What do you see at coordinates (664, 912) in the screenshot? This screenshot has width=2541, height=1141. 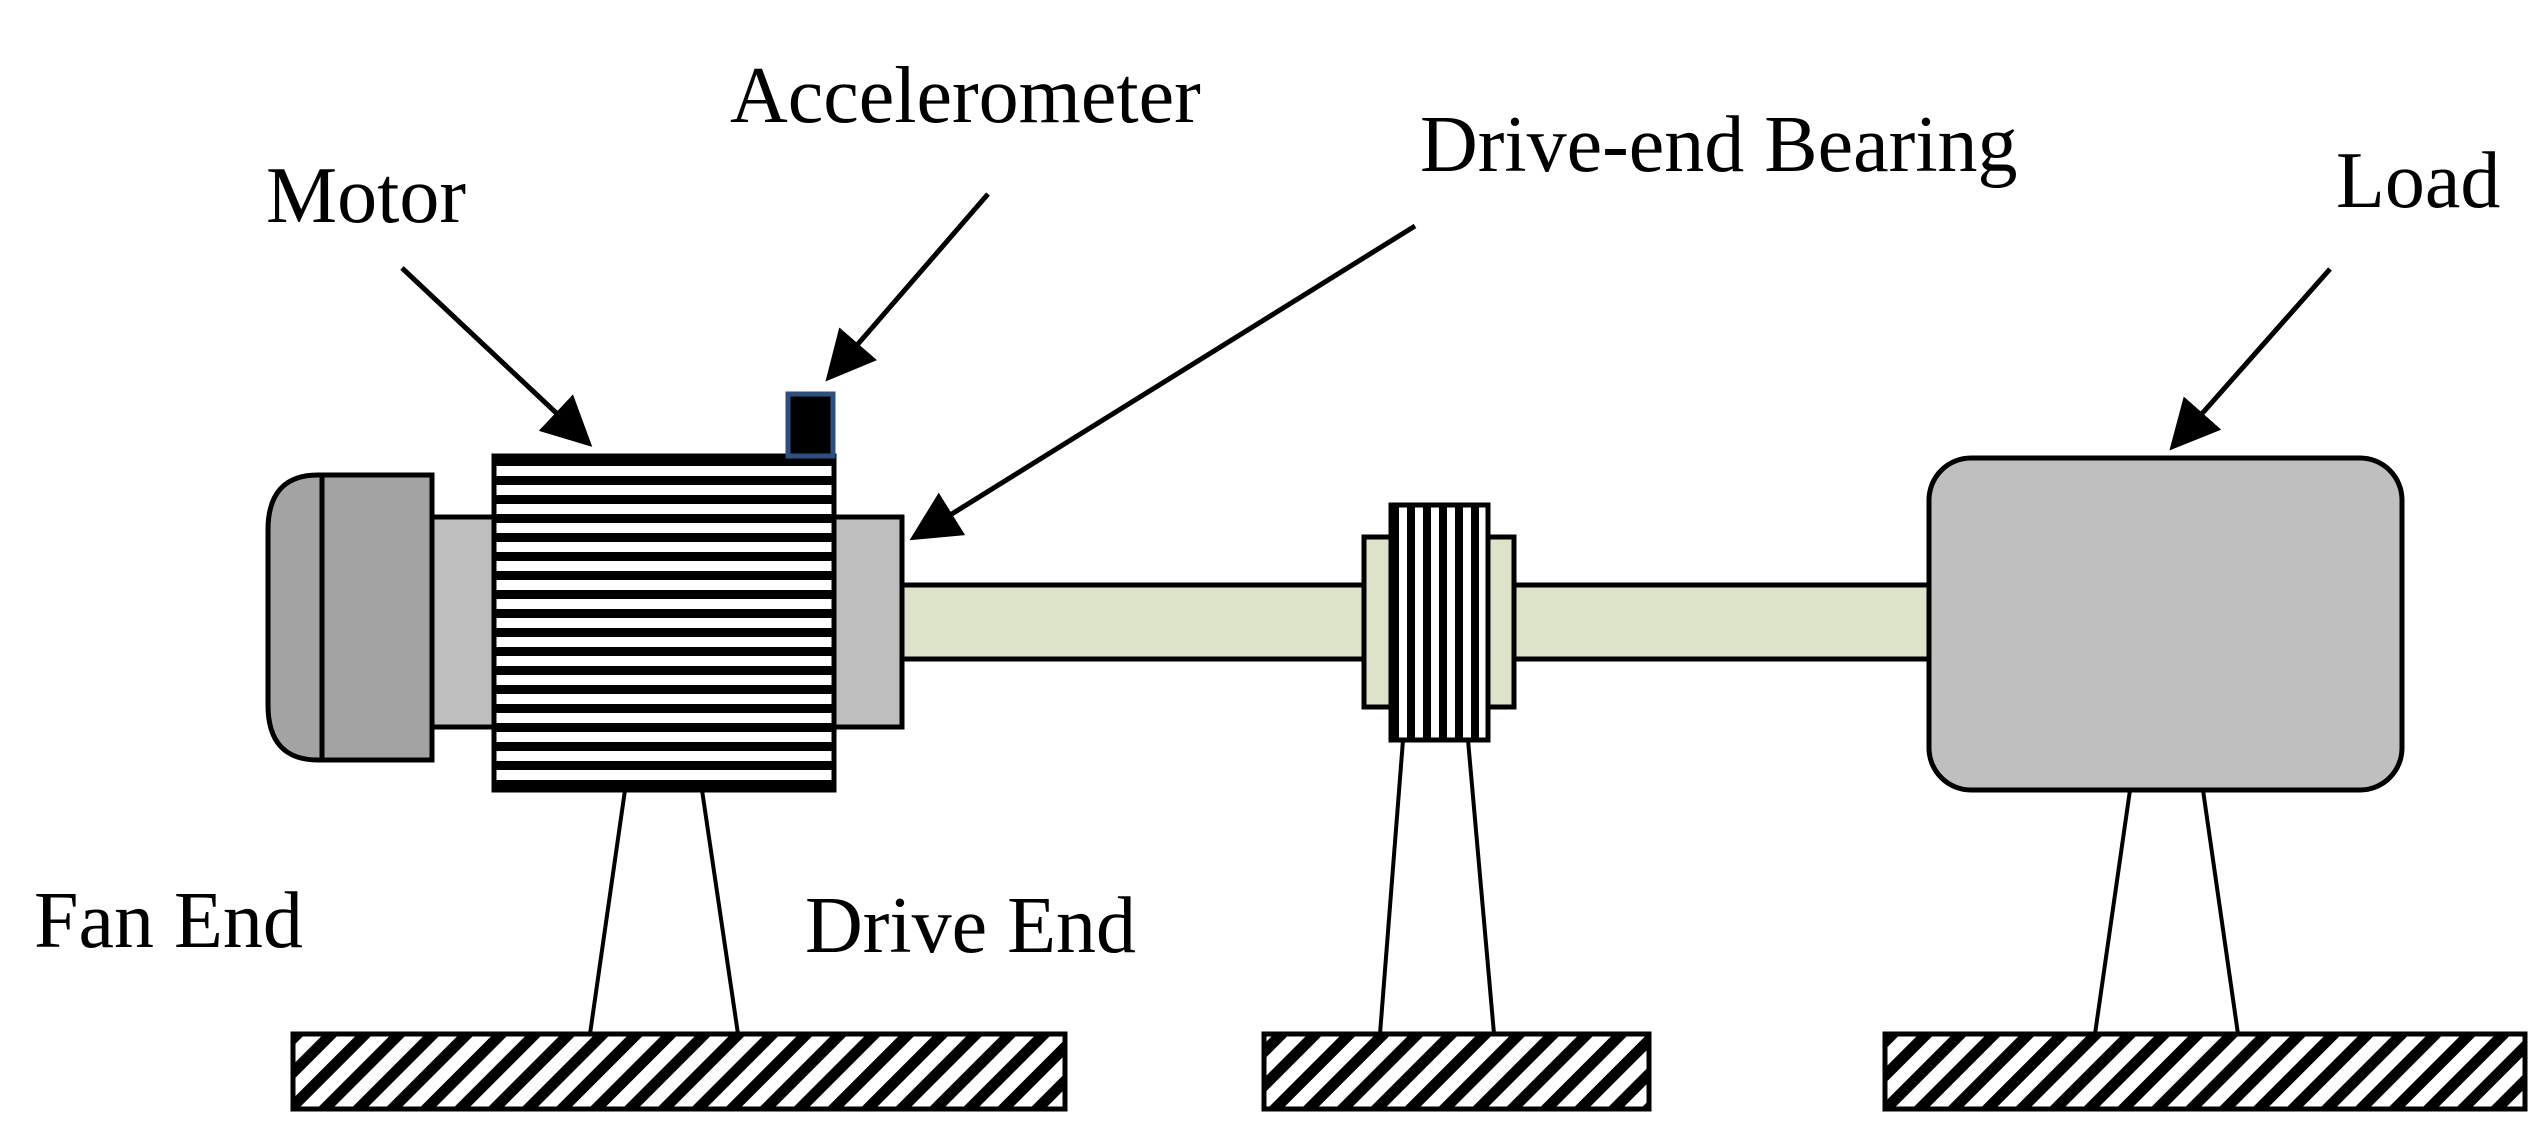 I see `motor-support-legs` at bounding box center [664, 912].